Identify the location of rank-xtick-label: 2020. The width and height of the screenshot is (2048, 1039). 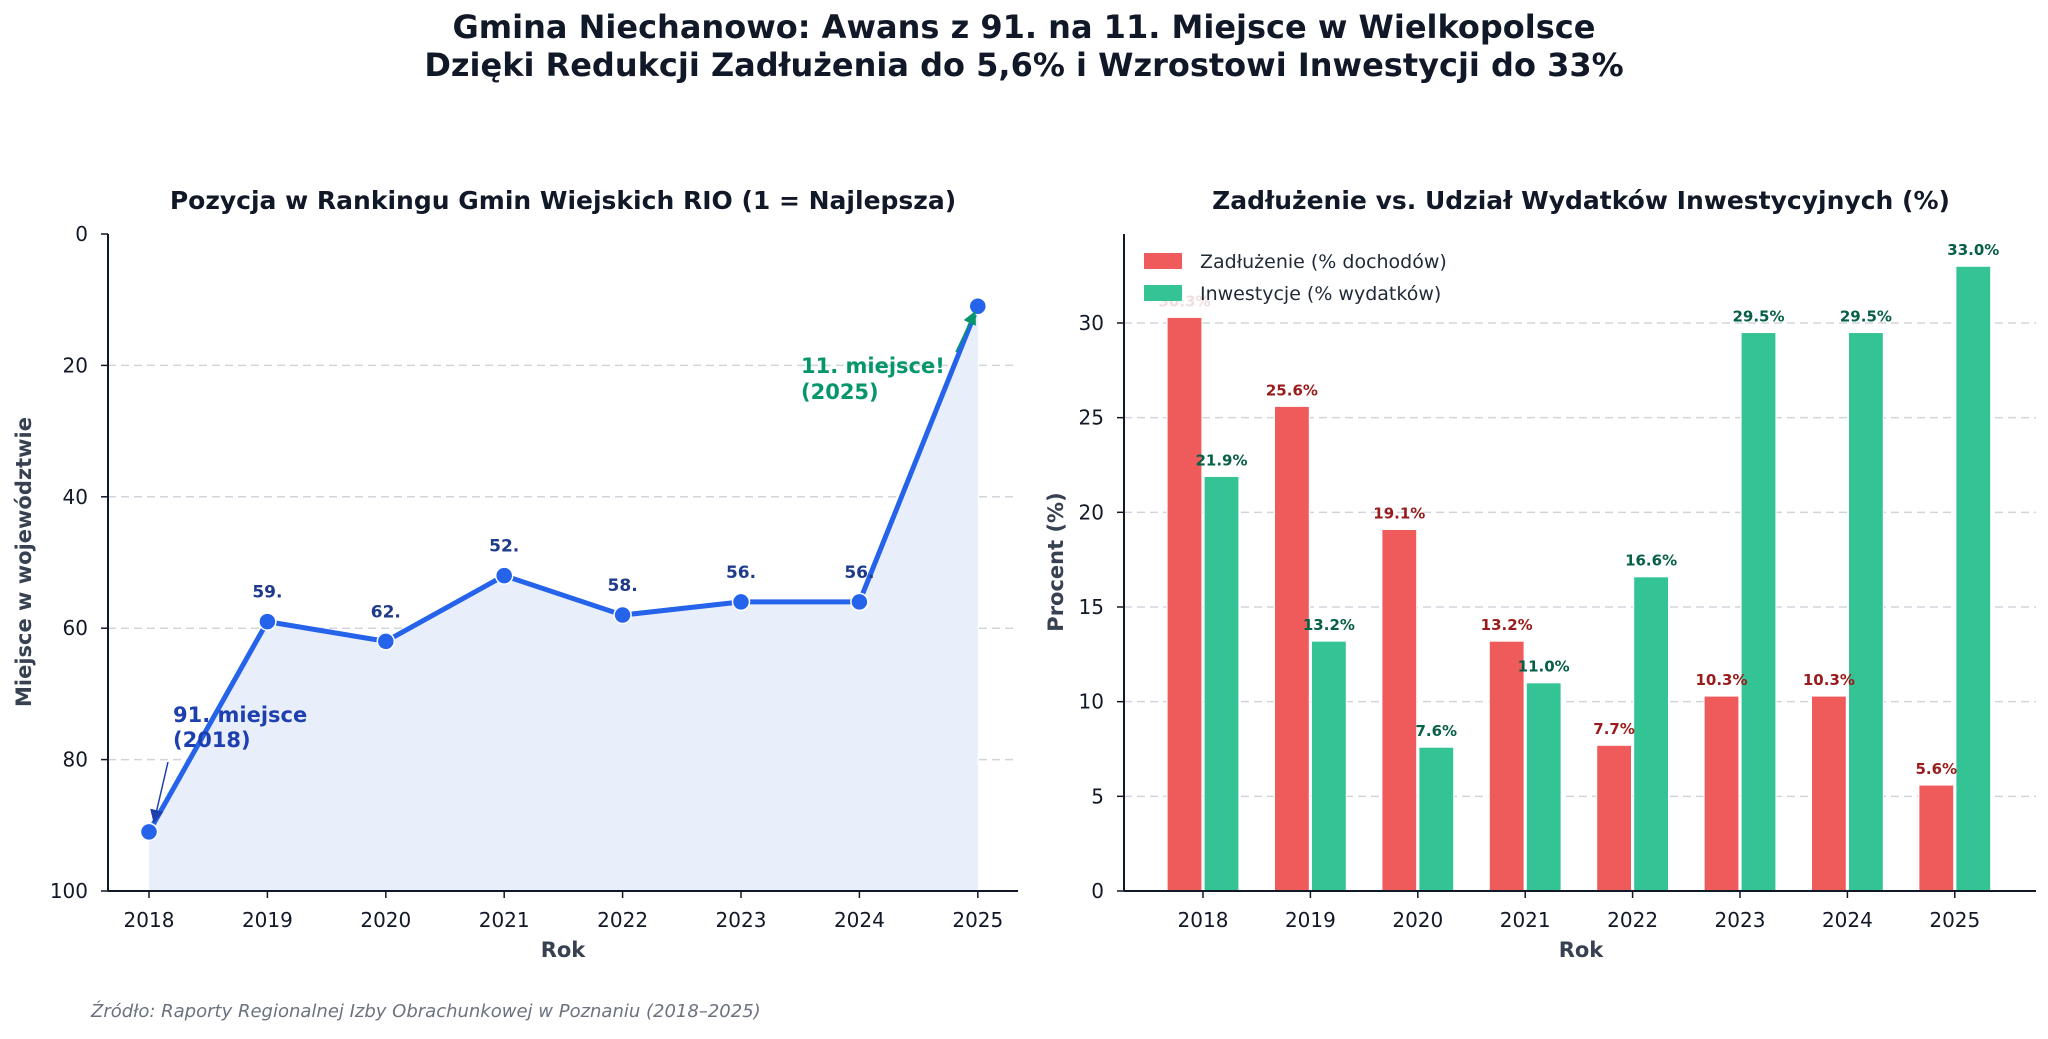
(385, 920).